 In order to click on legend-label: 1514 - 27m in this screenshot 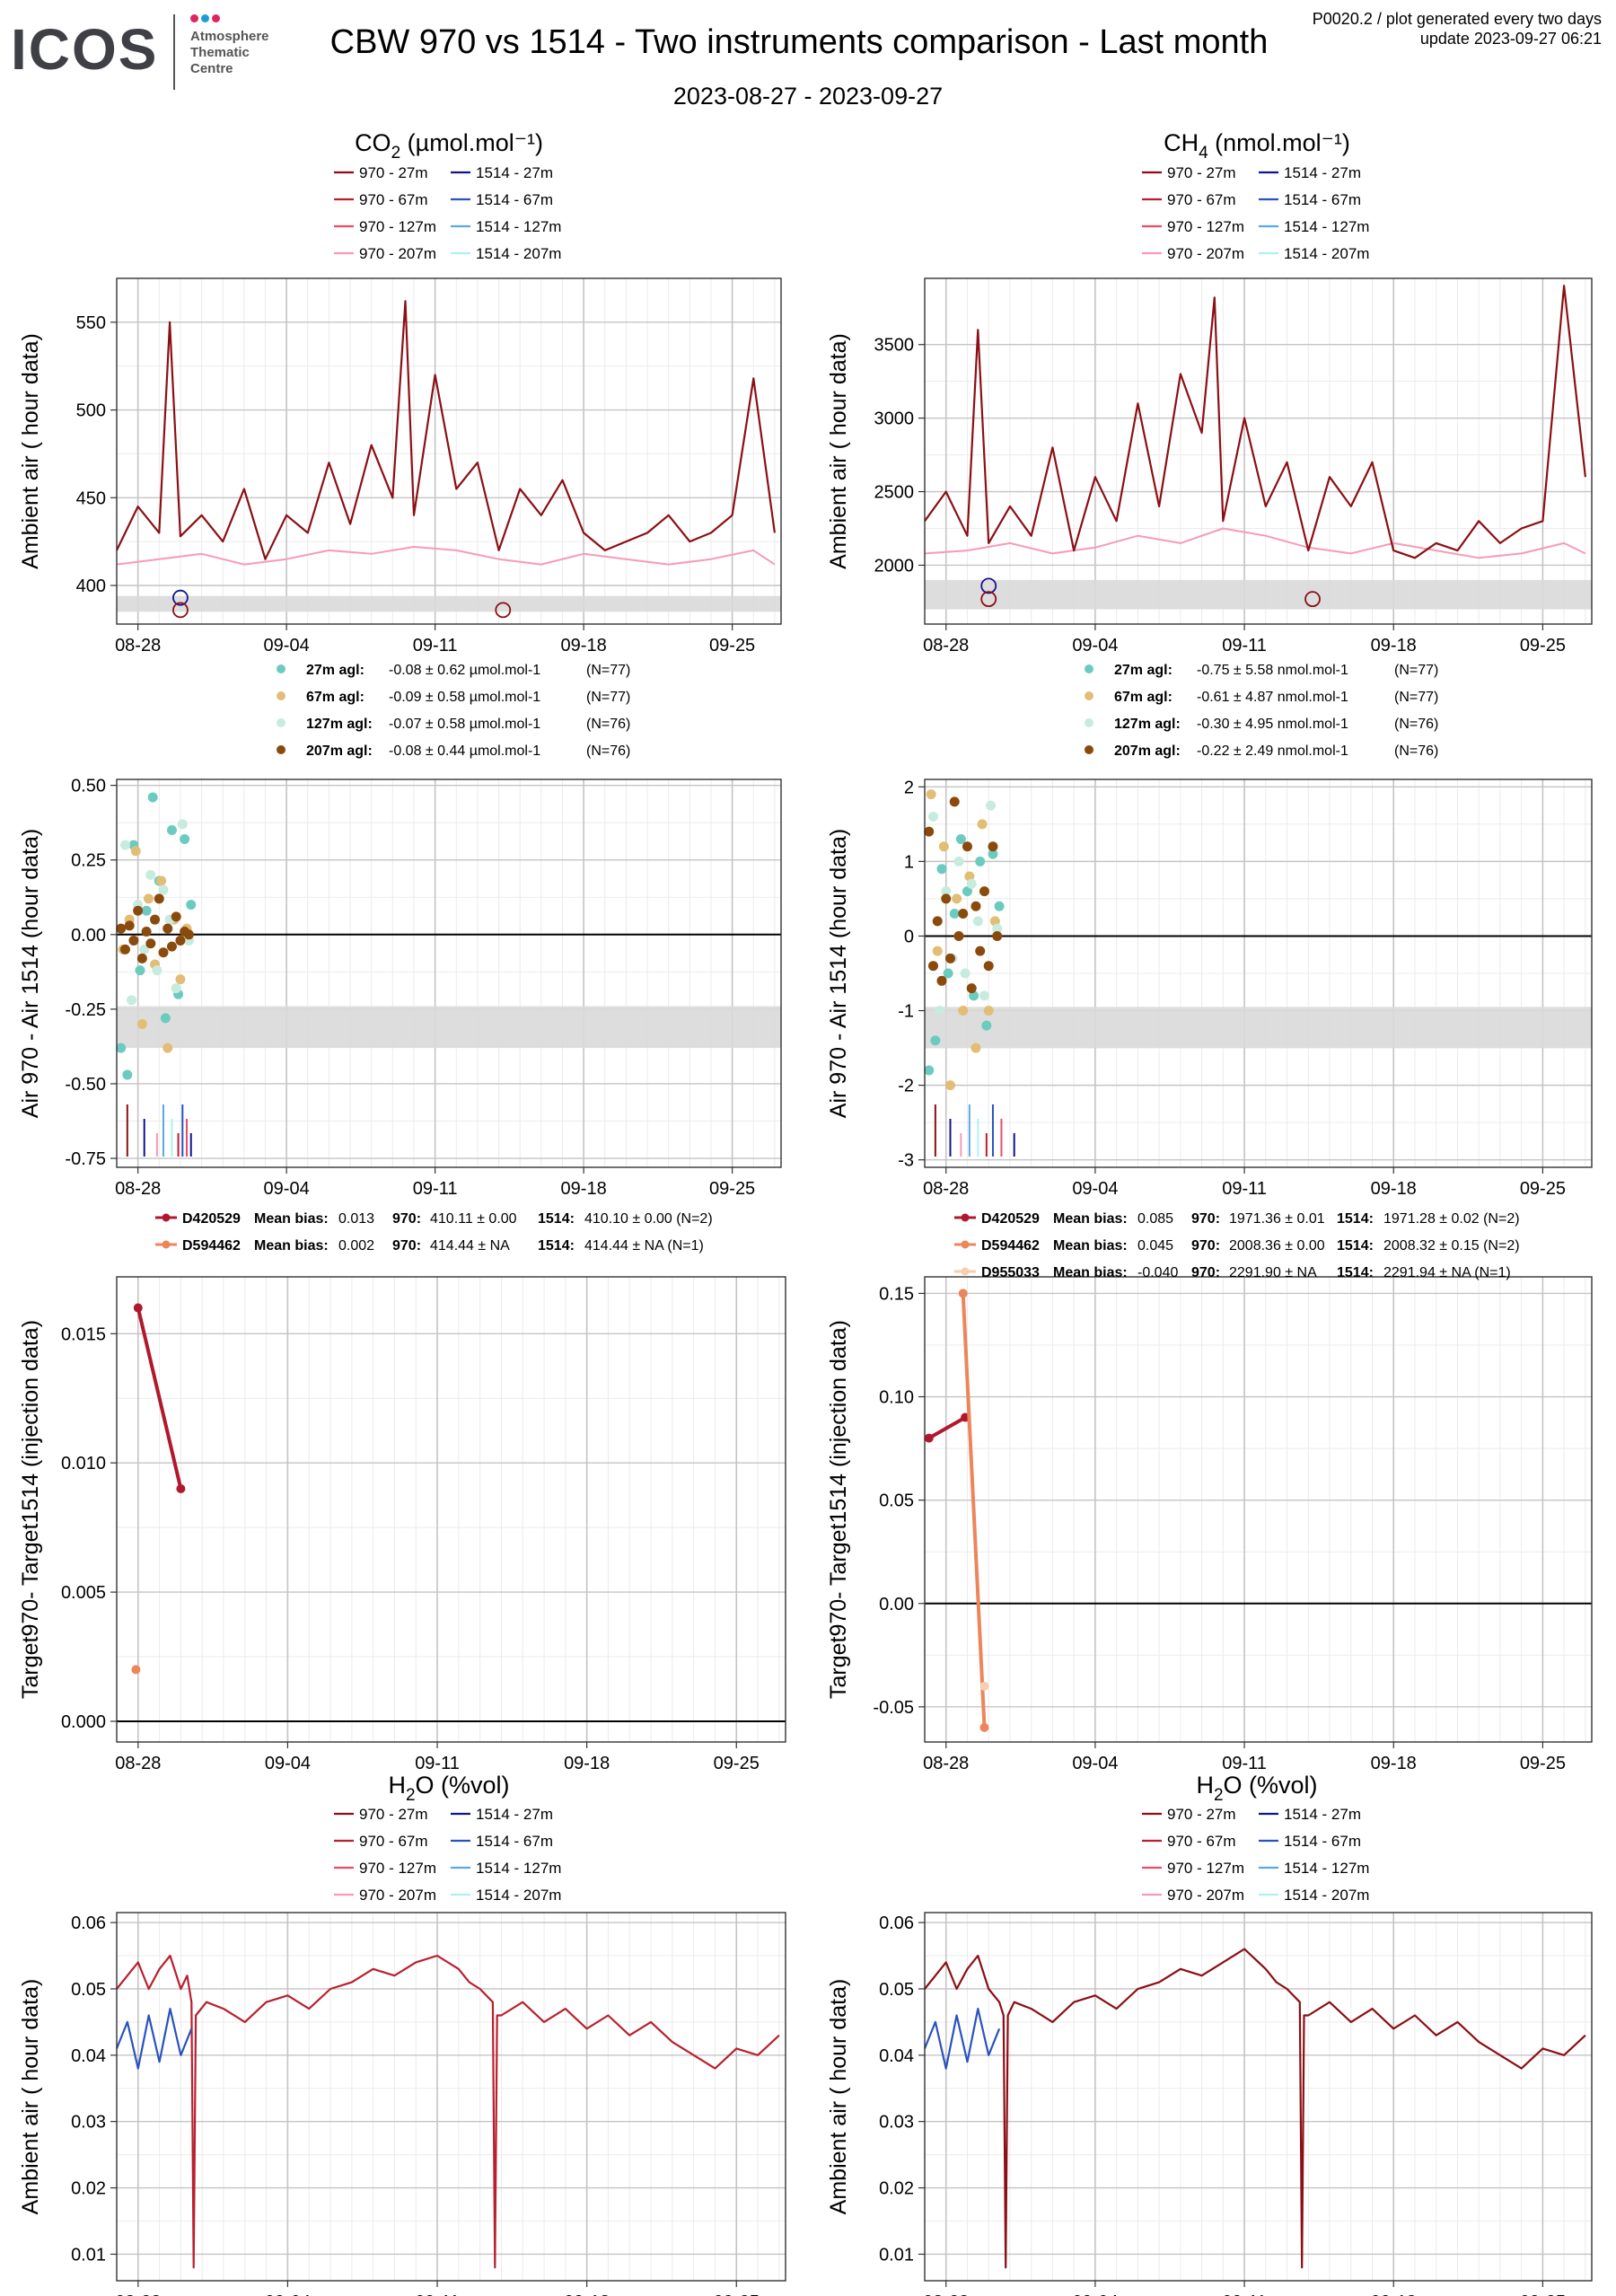, I will do `click(1322, 1814)`.